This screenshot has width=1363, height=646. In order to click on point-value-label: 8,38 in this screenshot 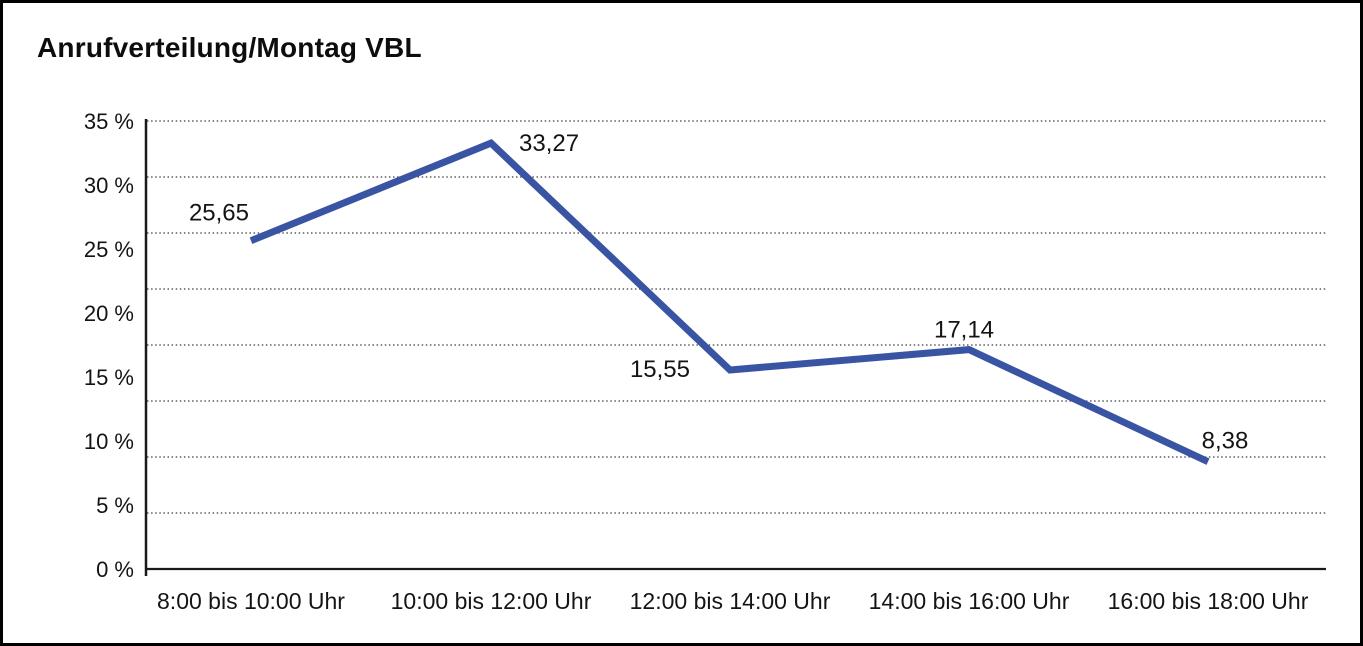, I will do `click(1225, 441)`.